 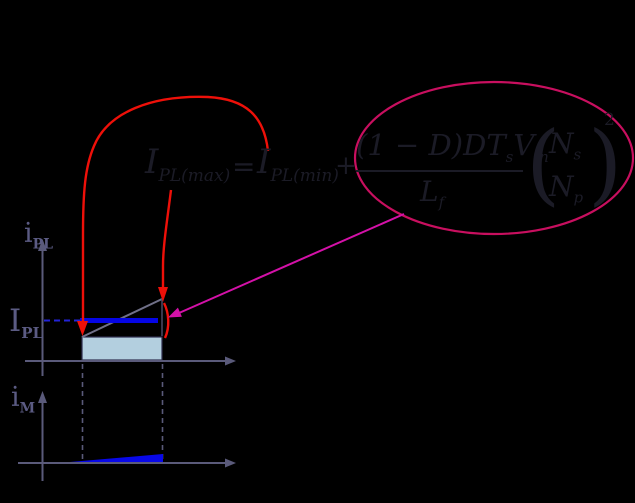 What do you see at coordinates (32, 333) in the screenshot?
I see `avg-current-label-sub: PL` at bounding box center [32, 333].